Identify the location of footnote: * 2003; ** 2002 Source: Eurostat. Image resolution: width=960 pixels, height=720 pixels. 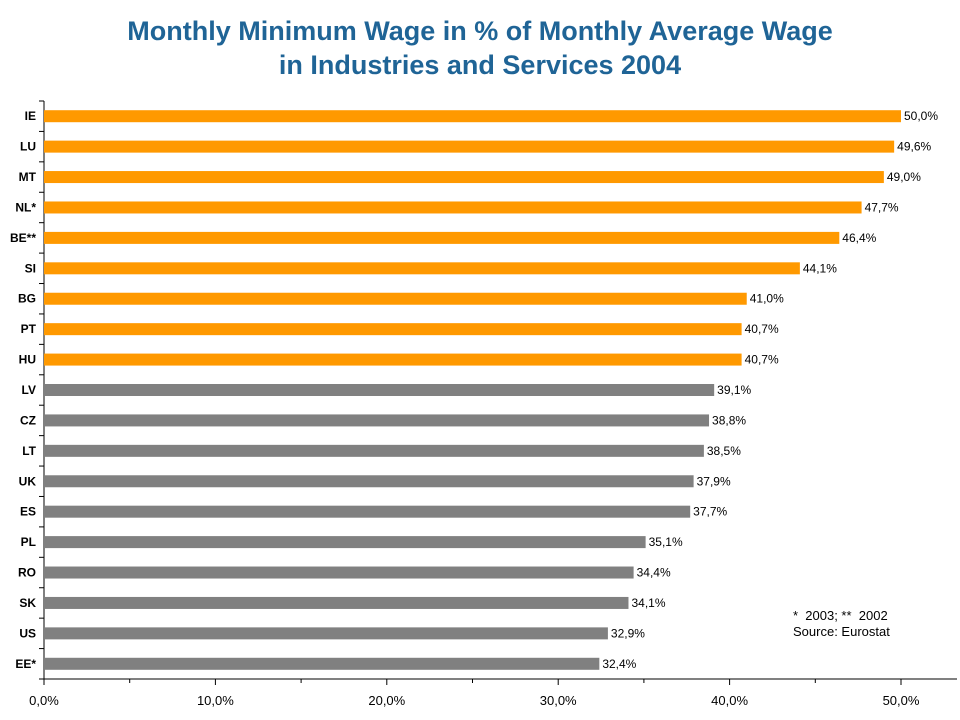
(841, 624).